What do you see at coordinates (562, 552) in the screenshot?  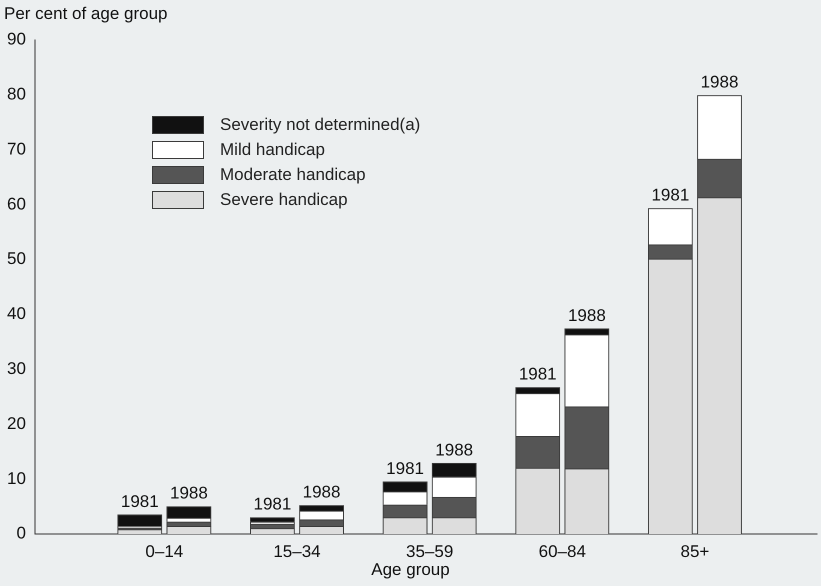 I see `text: 60–84` at bounding box center [562, 552].